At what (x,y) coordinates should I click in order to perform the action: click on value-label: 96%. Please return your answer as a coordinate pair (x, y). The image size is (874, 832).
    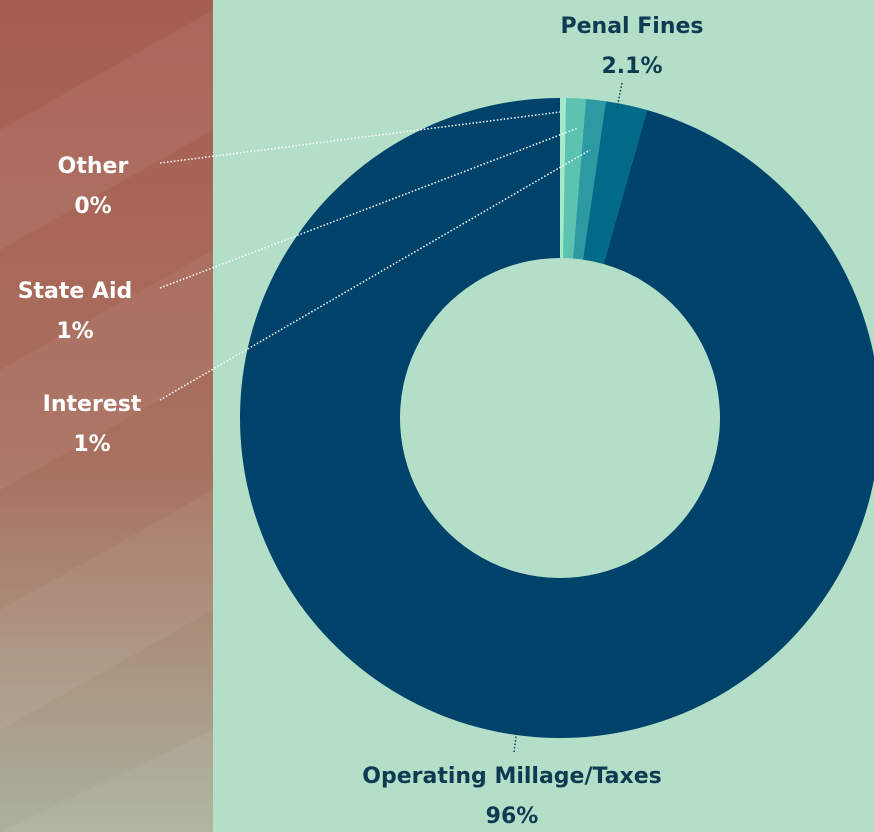
    Looking at the image, I should click on (512, 816).